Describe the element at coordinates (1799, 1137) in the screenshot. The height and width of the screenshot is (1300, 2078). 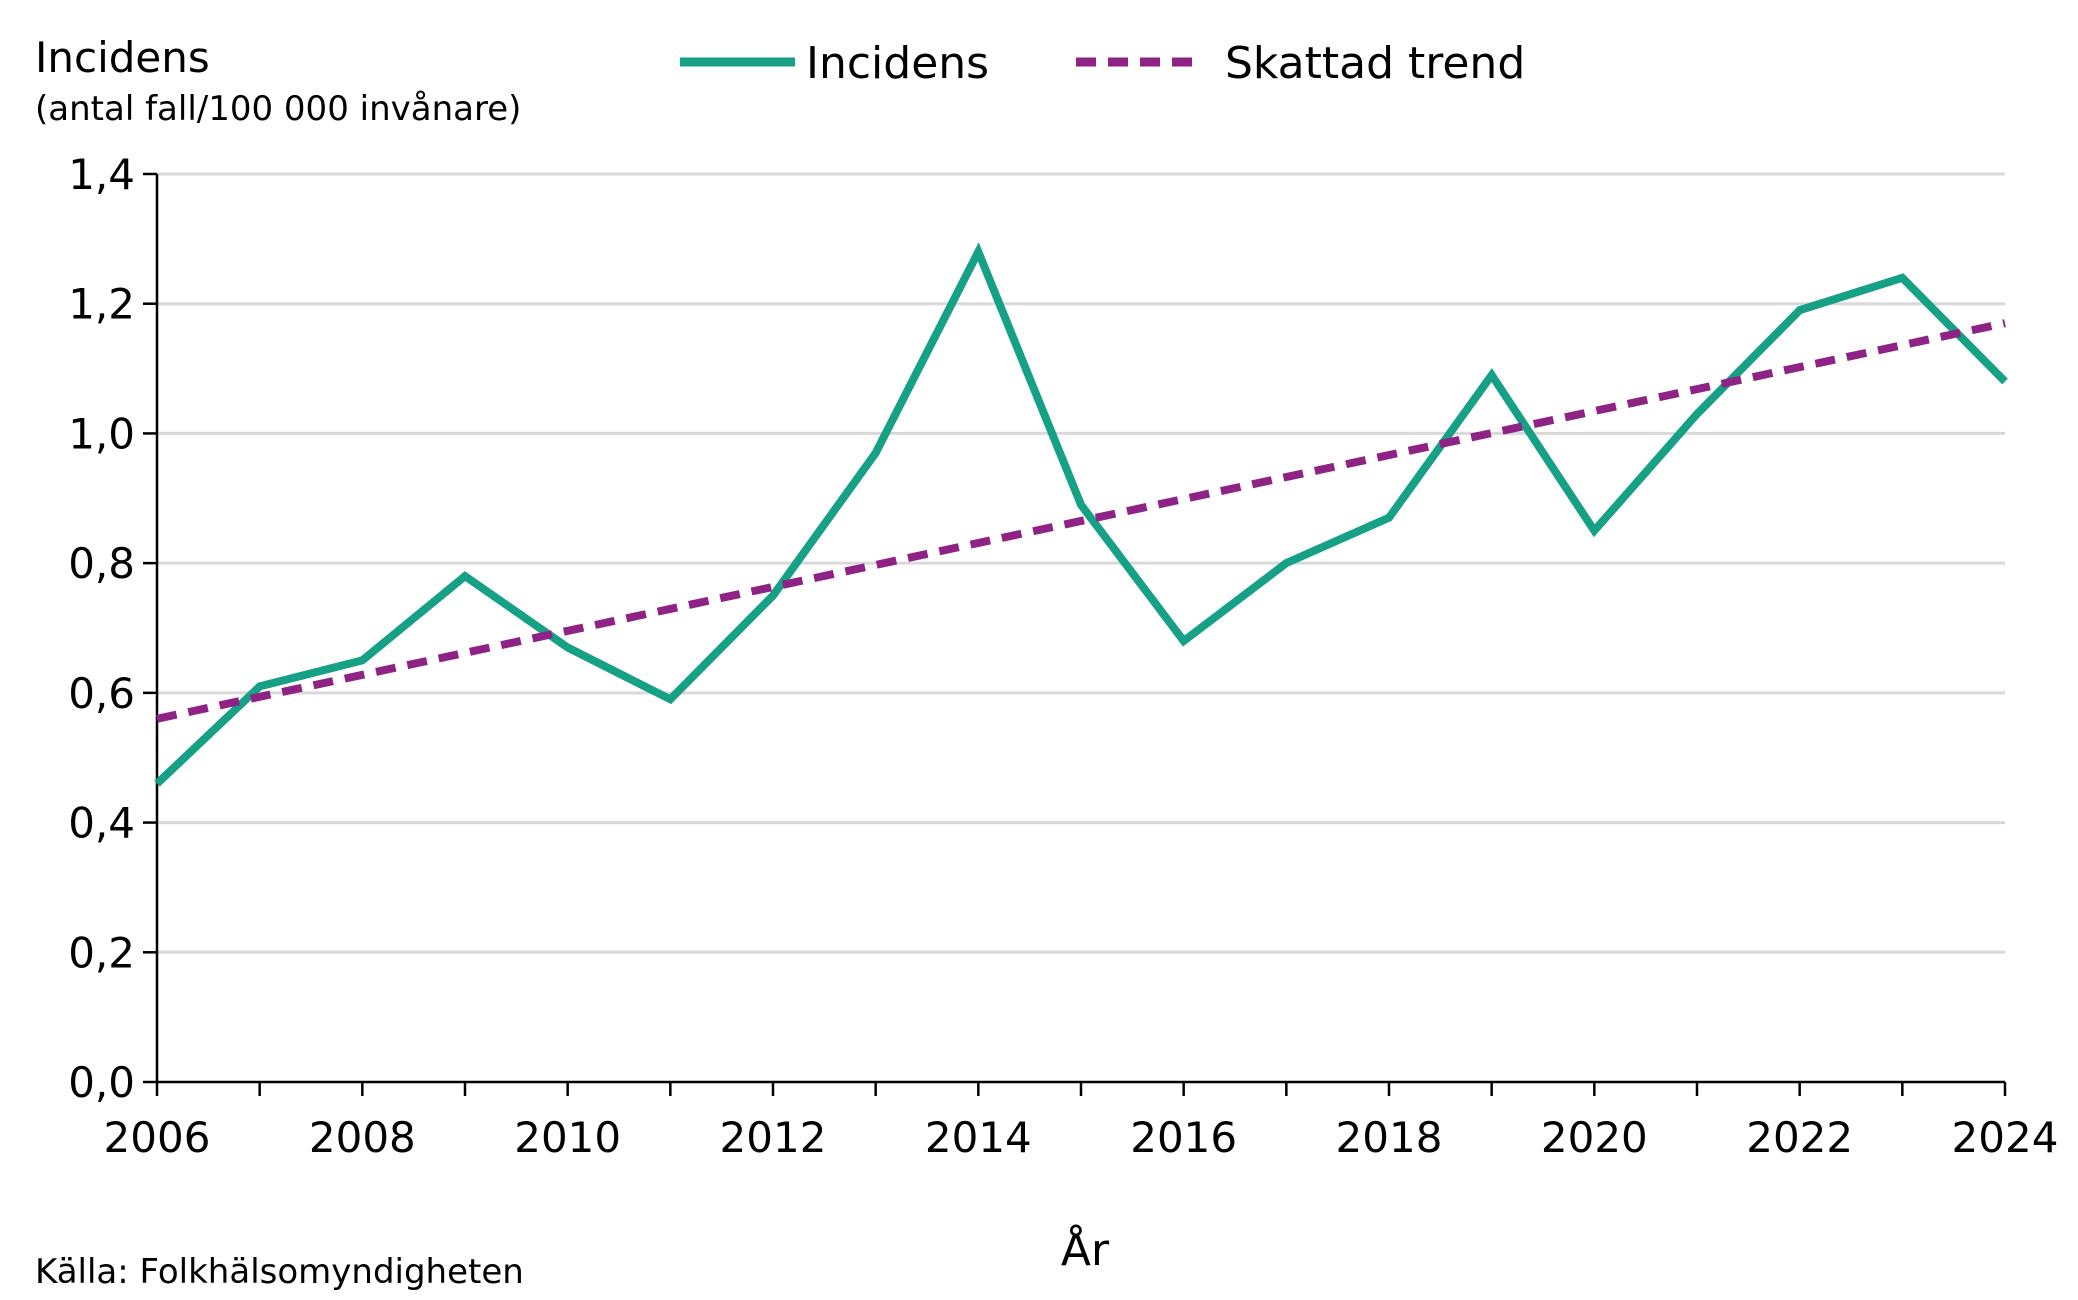
I see `x-tick-label-8: 2022` at that location.